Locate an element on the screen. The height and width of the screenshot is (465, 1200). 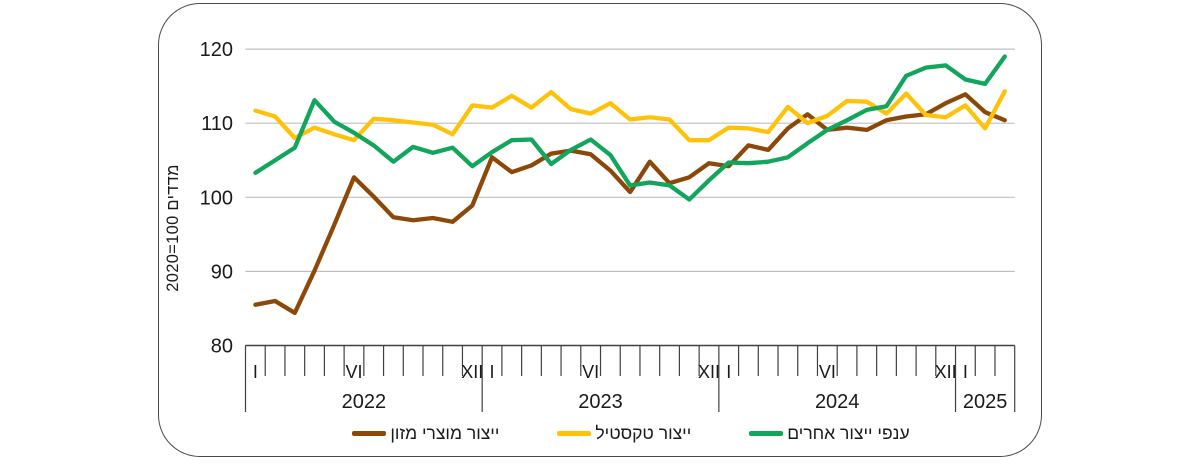
legend-label-0: ייצור מוצרי מזון is located at coordinates (445, 433).